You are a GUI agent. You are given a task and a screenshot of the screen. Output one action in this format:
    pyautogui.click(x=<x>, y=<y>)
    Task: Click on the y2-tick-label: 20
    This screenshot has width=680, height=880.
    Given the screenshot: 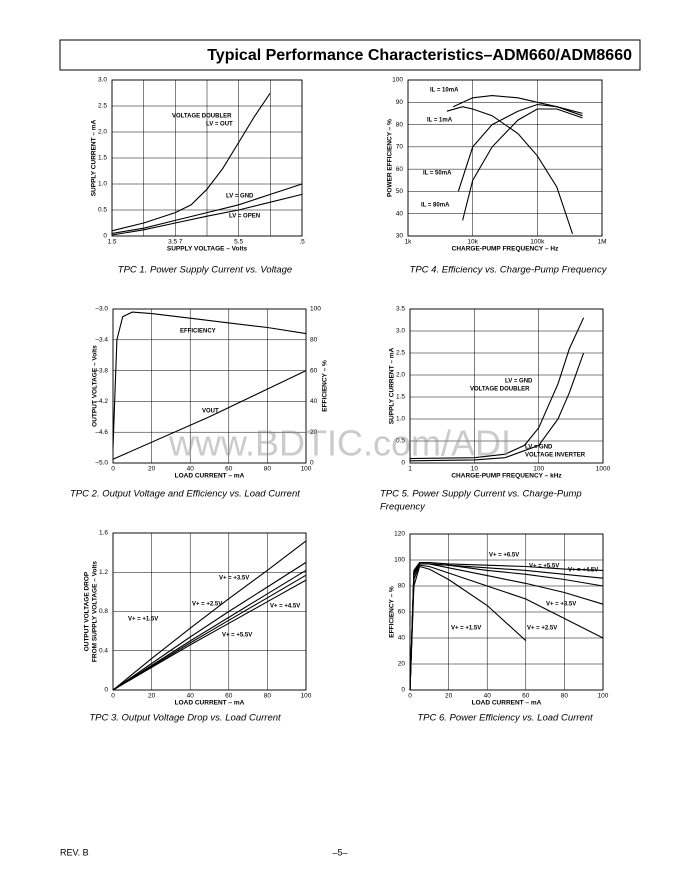 What is the action you would take?
    pyautogui.click(x=314, y=432)
    